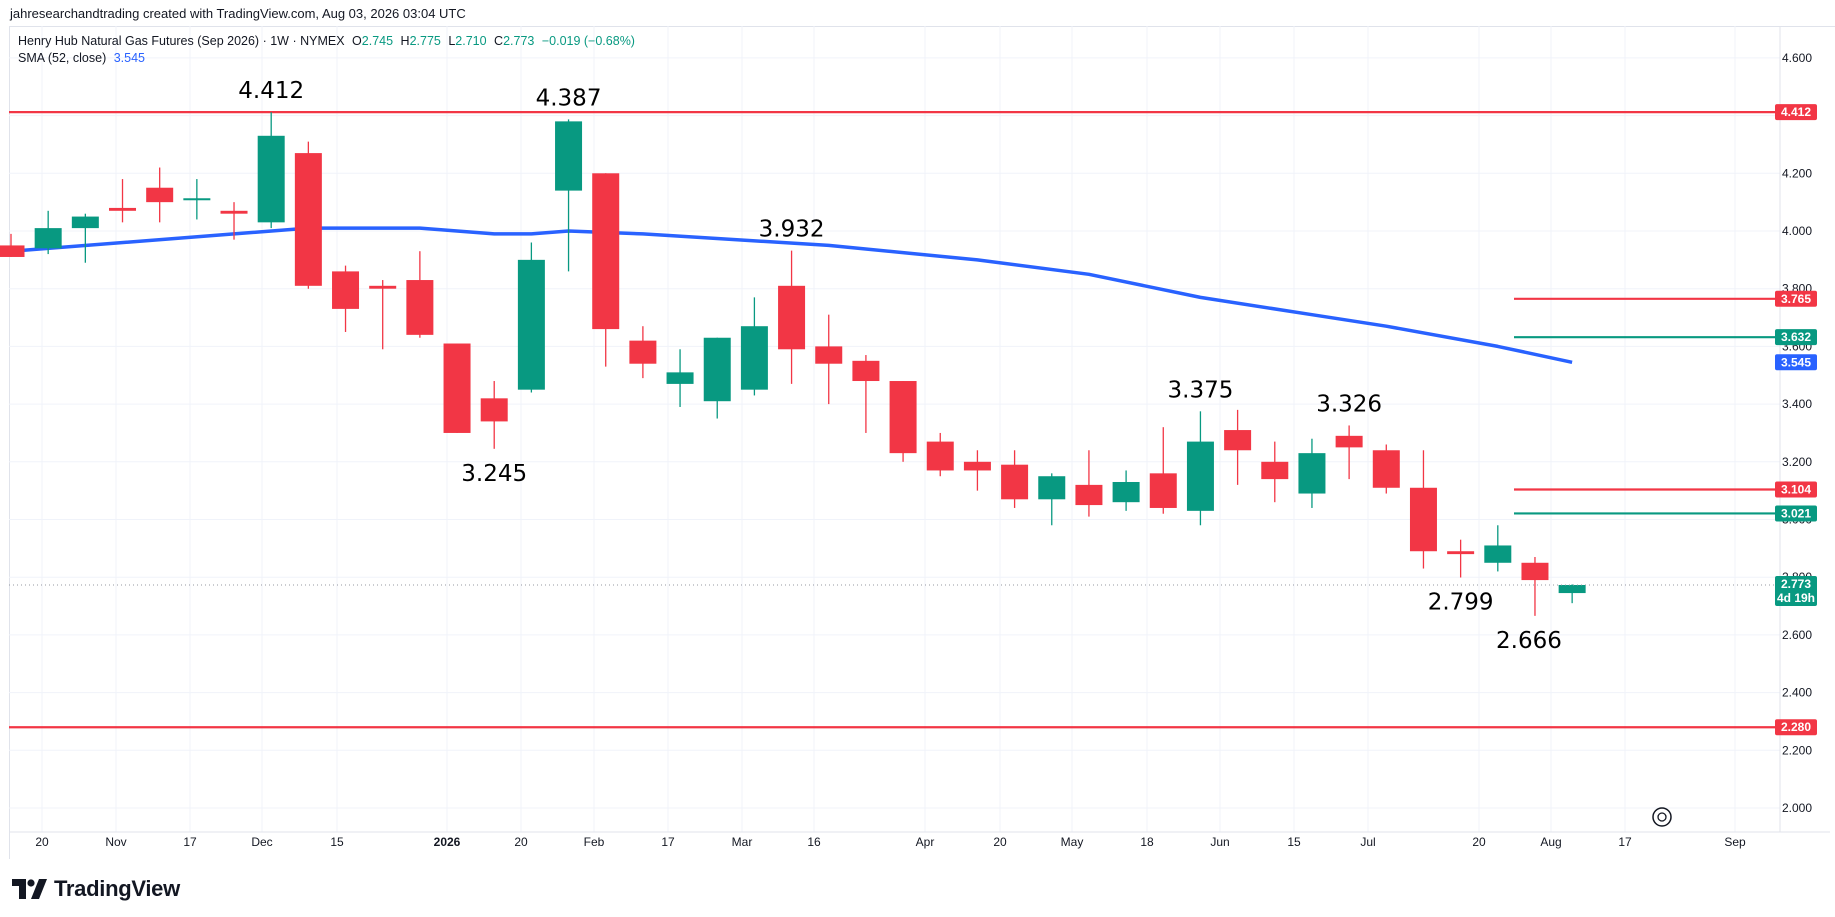 The image size is (1835, 917). I want to click on x-tick-label: 18, so click(1147, 842).